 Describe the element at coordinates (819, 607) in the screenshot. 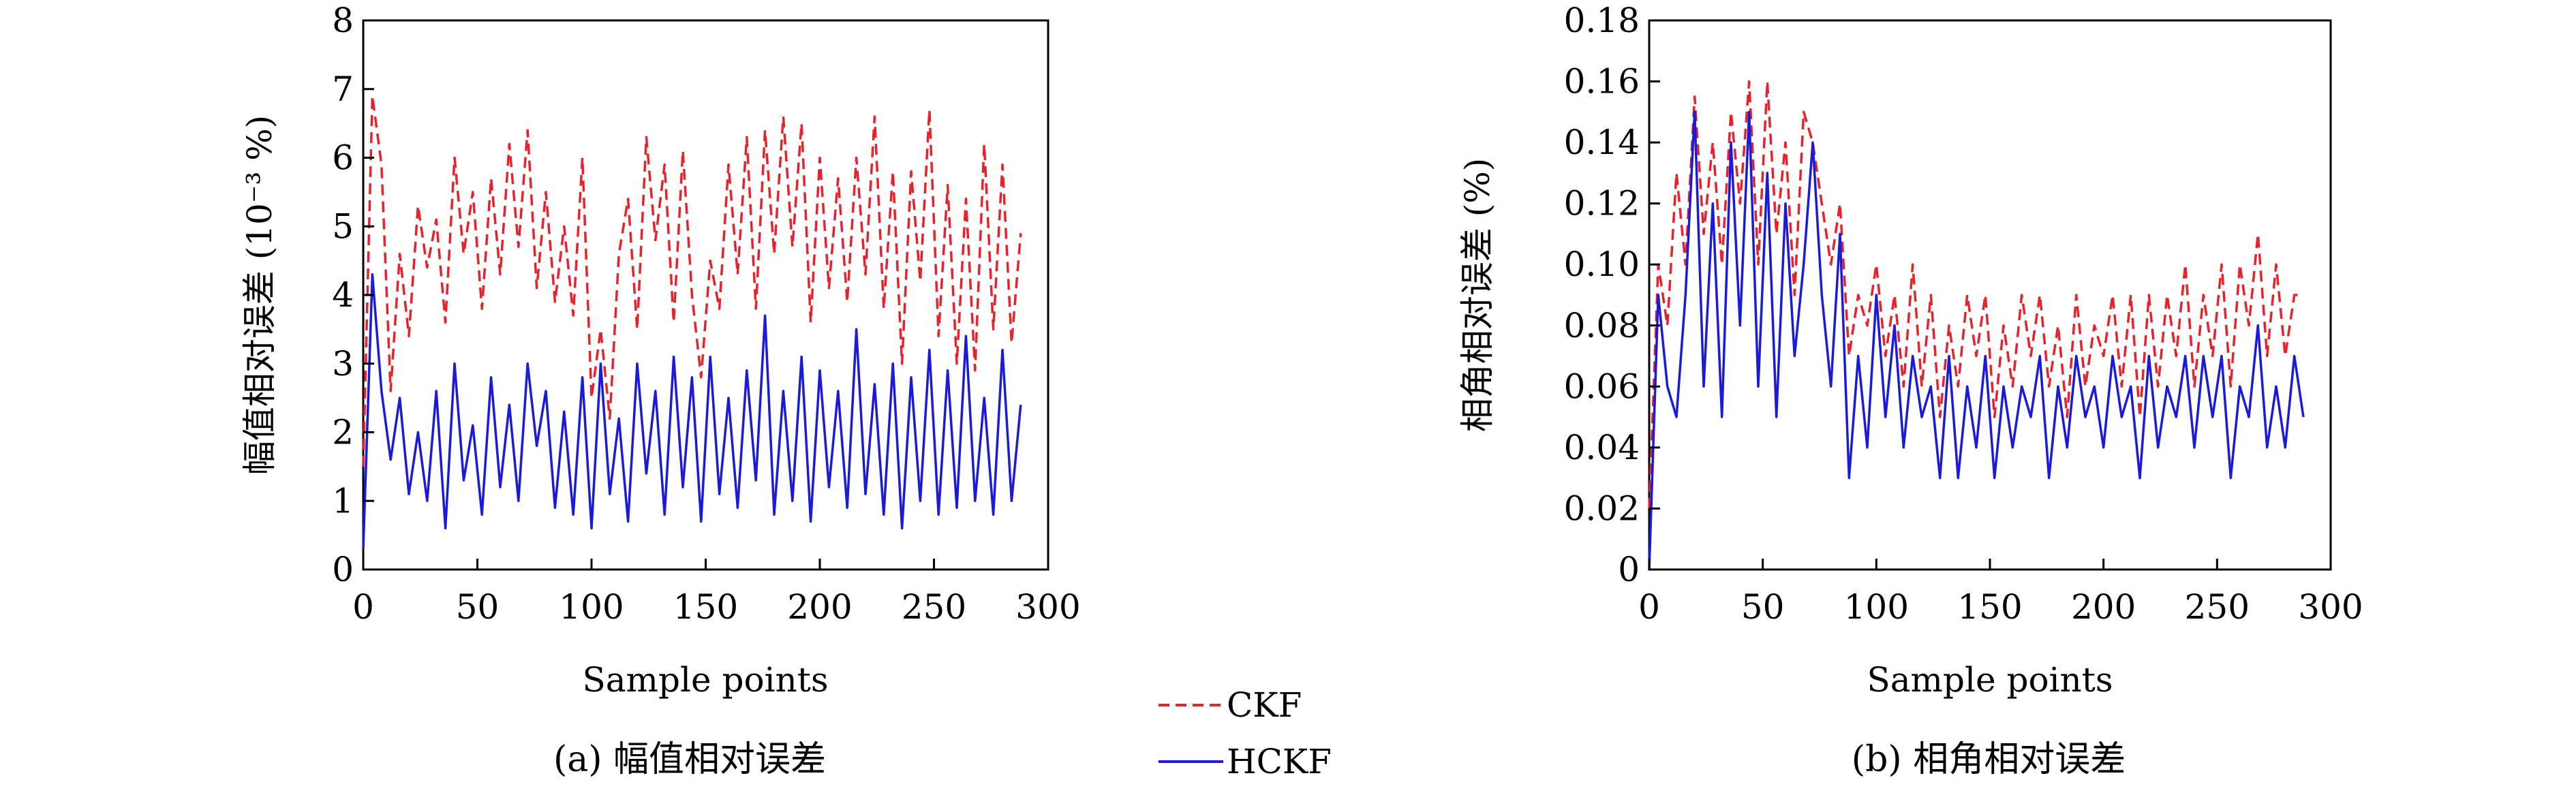

I see `x-tick-label: 200` at that location.